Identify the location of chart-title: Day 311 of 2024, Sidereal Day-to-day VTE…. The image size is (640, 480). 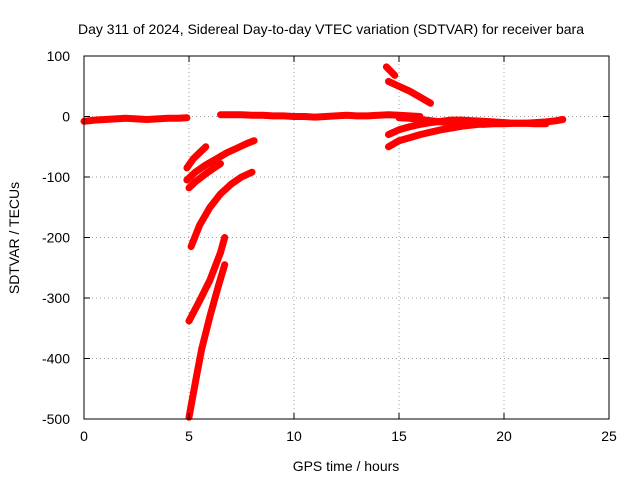
(331, 29).